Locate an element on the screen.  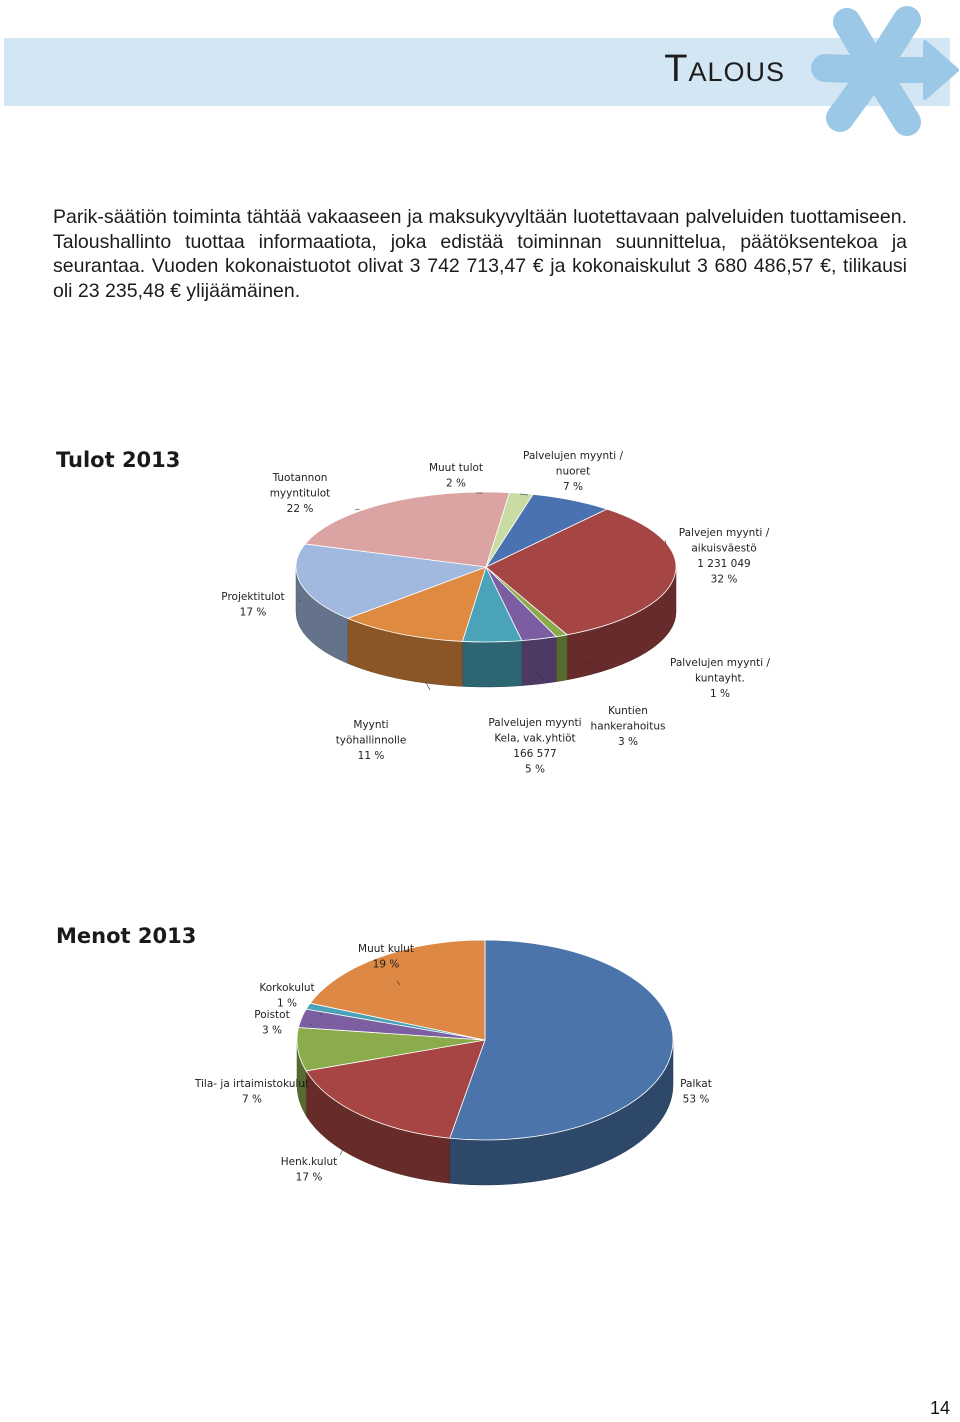
slice-label-2-line-1: kuntayht. is located at coordinates (720, 679).